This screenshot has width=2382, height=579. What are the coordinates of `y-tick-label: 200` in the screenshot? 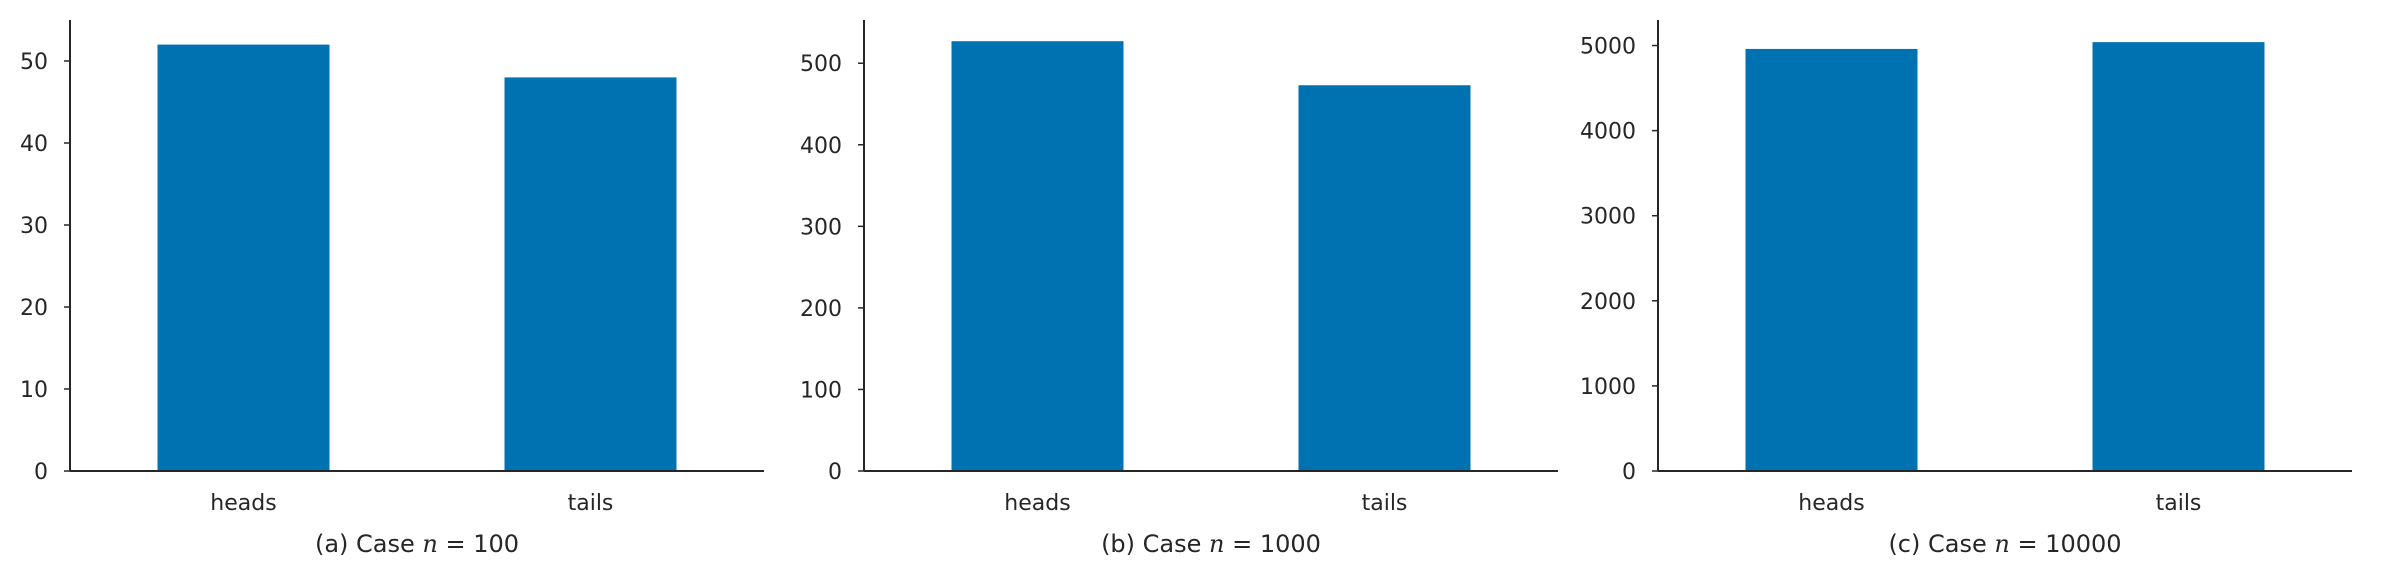 It's located at (821, 309).